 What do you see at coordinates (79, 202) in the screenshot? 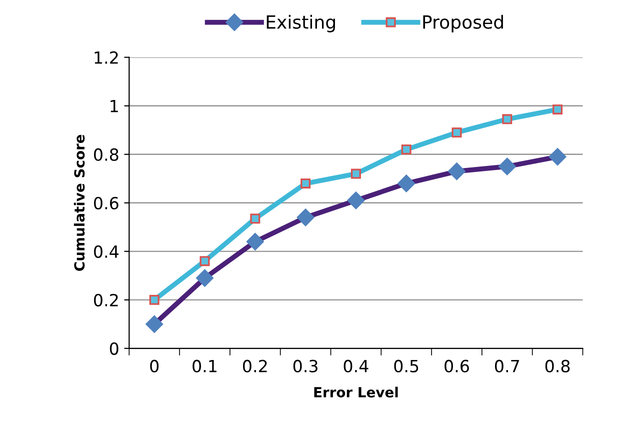
I see `y-axis-title: Cumulative Score` at bounding box center [79, 202].